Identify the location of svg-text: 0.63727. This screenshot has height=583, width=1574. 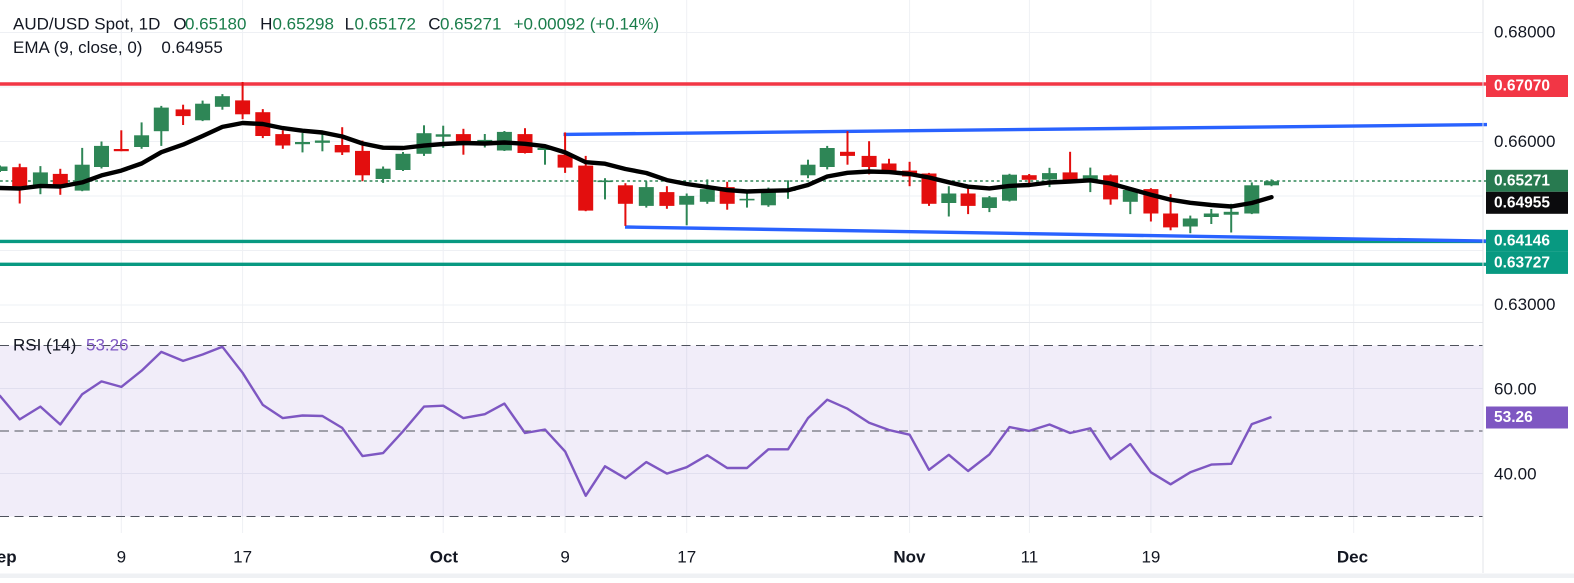
(1522, 262).